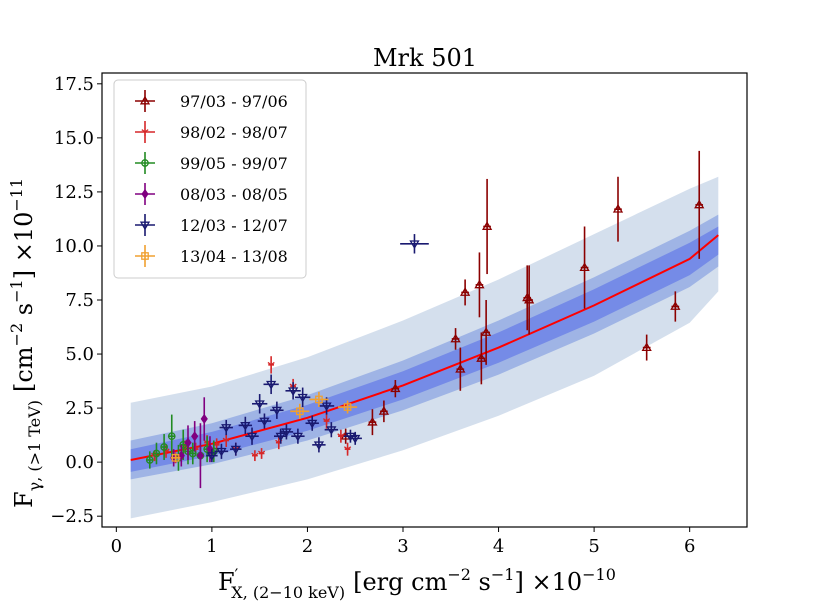 The width and height of the screenshot is (830, 604). I want to click on legend-entry: 13/04 - 13/08, so click(211, 256).